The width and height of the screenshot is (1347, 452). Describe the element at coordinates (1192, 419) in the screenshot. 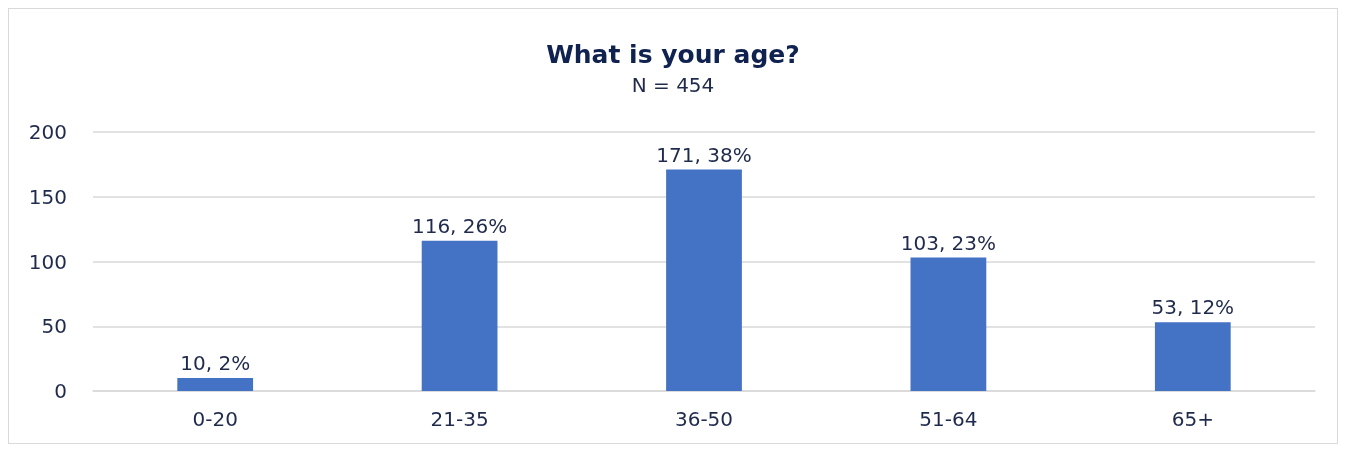

I see `x-tick-label: 65+` at that location.